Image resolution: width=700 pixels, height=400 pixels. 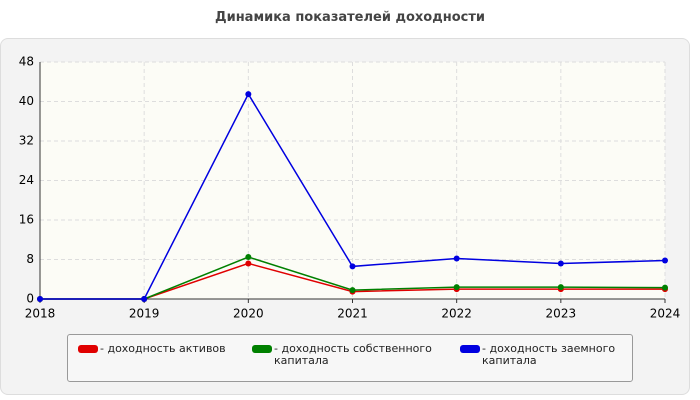 What do you see at coordinates (30, 259) in the screenshot?
I see `y-tick-label: 8` at bounding box center [30, 259].